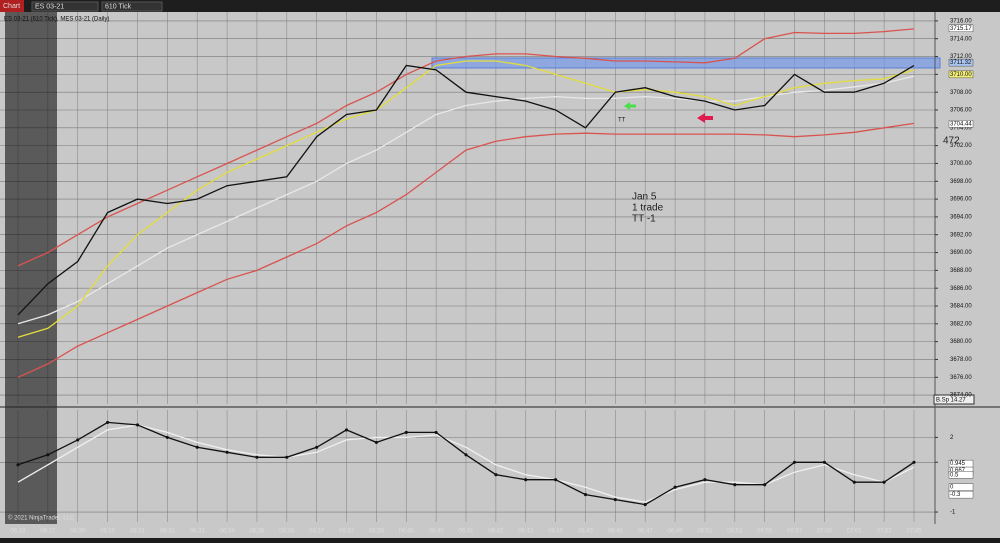  I want to click on x-tick-label: 06:47, so click(646, 532).